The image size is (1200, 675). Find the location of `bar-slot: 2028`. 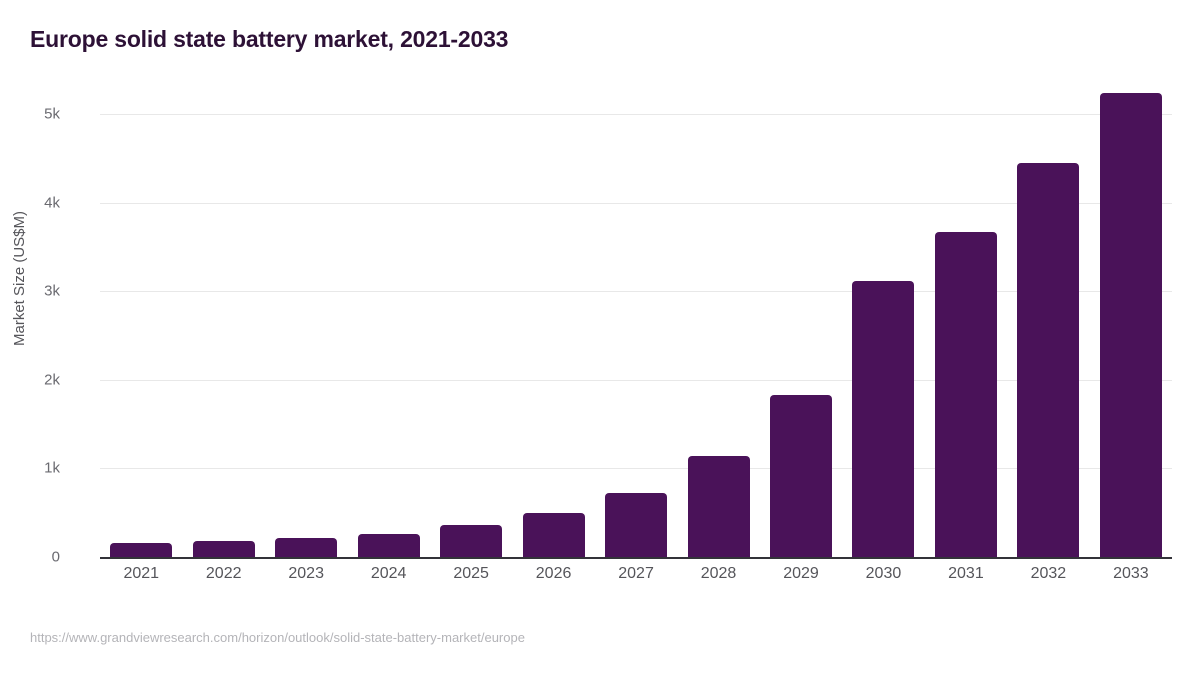

bar-slot: 2028 is located at coordinates (718, 326).